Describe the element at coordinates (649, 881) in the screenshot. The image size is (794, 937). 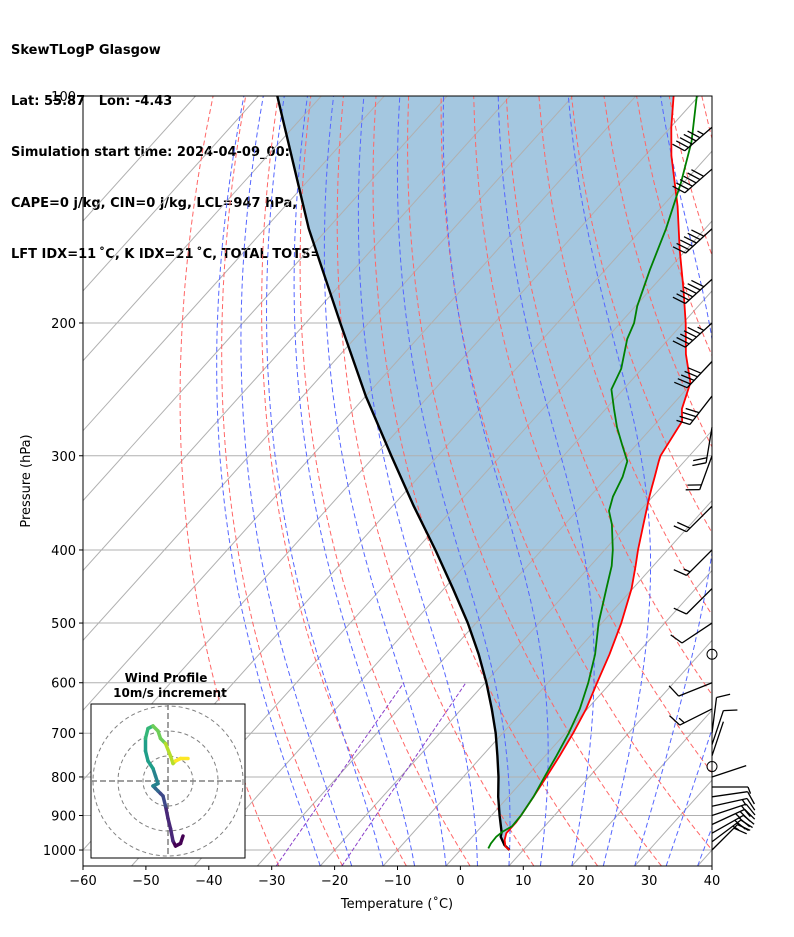
I see `x-tick-label: 30` at that location.